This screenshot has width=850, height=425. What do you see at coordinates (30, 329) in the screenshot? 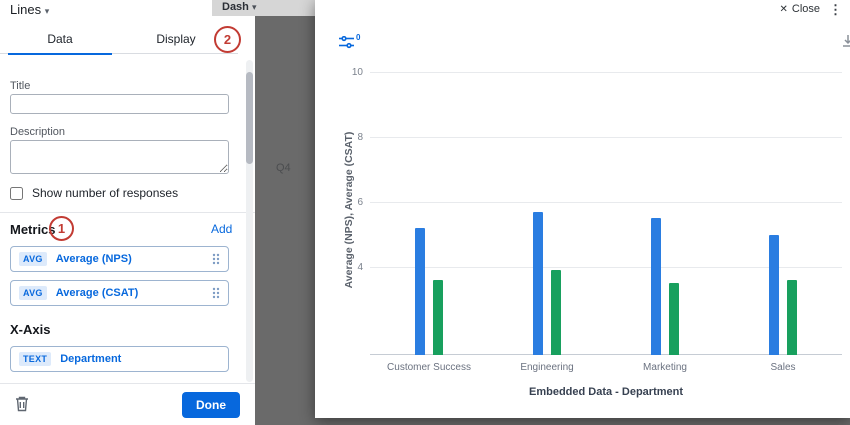
I see `xaxis-heading: X-Axis` at bounding box center [30, 329].